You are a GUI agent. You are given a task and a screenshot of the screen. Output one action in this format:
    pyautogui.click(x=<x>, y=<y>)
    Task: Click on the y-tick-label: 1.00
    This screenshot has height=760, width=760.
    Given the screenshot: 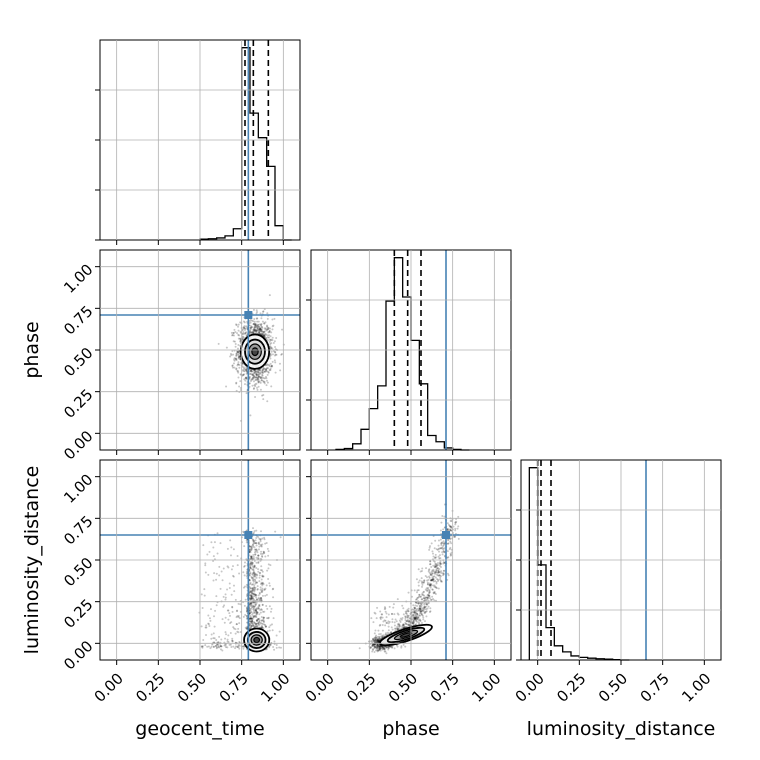 What is the action you would take?
    pyautogui.click(x=78, y=488)
    